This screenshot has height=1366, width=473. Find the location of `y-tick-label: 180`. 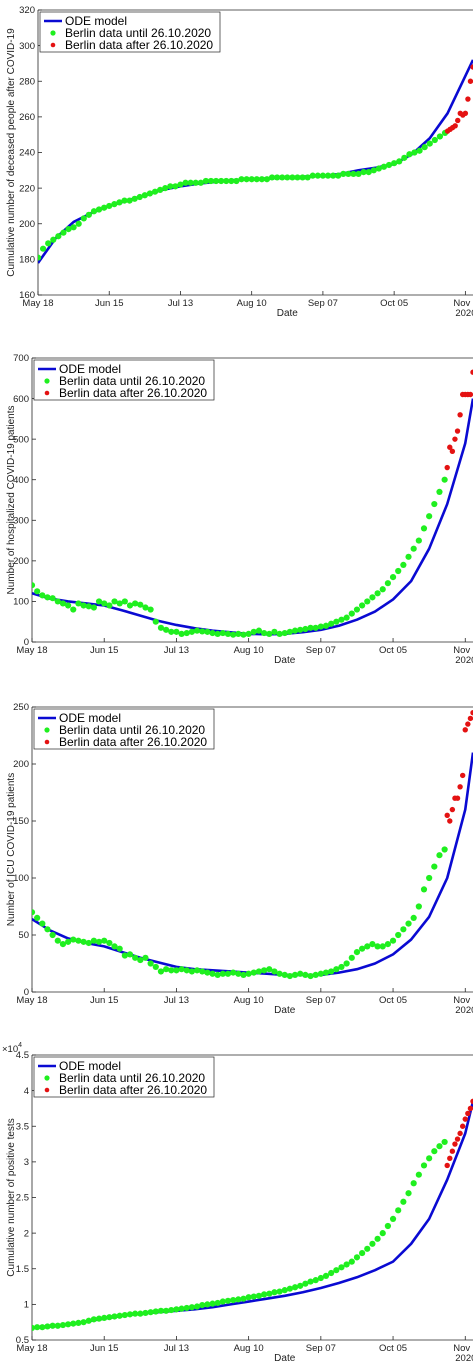

y-tick-label: 180 is located at coordinates (27, 260).